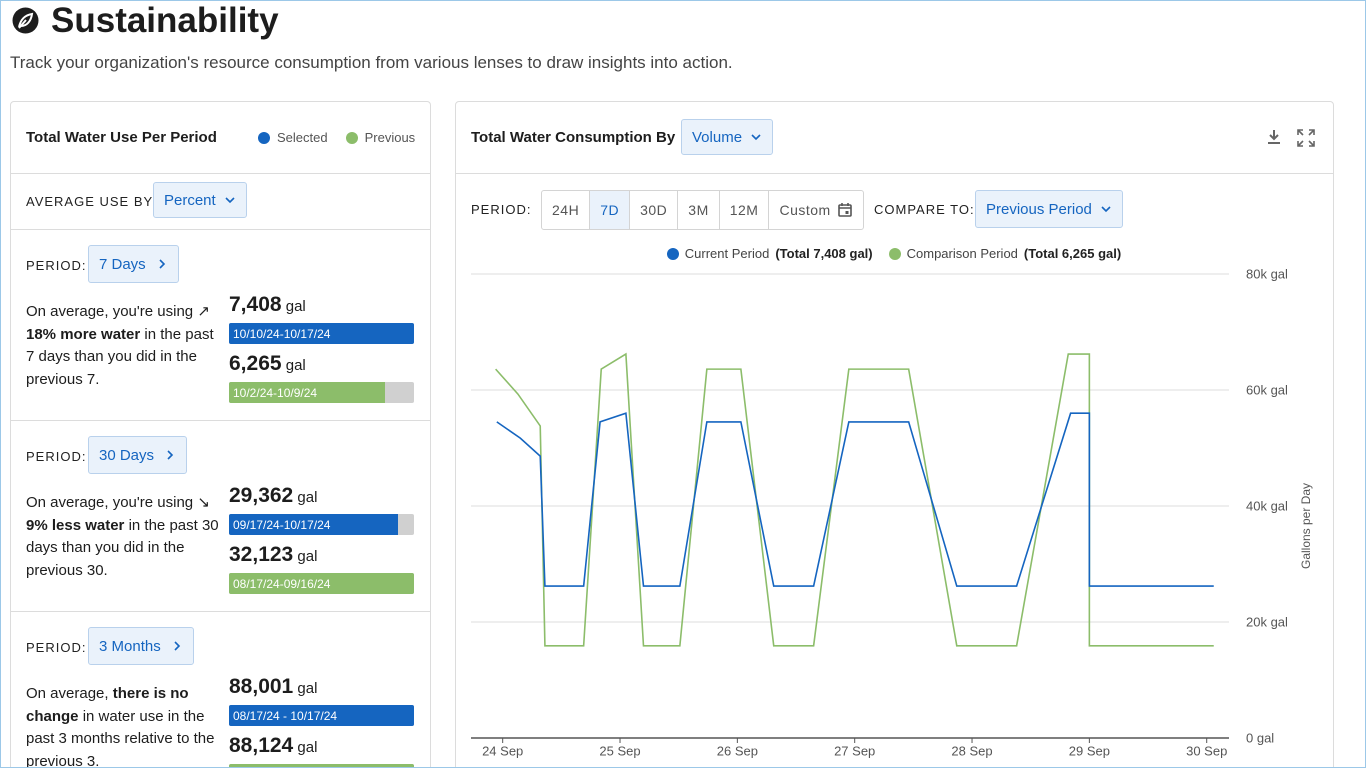  What do you see at coordinates (285, 716) in the screenshot?
I see `date-range: 08/17/24 - 10/17/24` at bounding box center [285, 716].